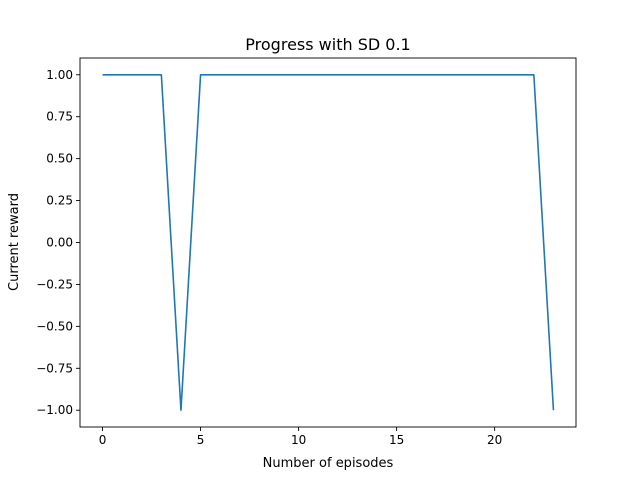 The width and height of the screenshot is (640, 480). I want to click on chart-title: Progress with SD 0.1, so click(327, 44).